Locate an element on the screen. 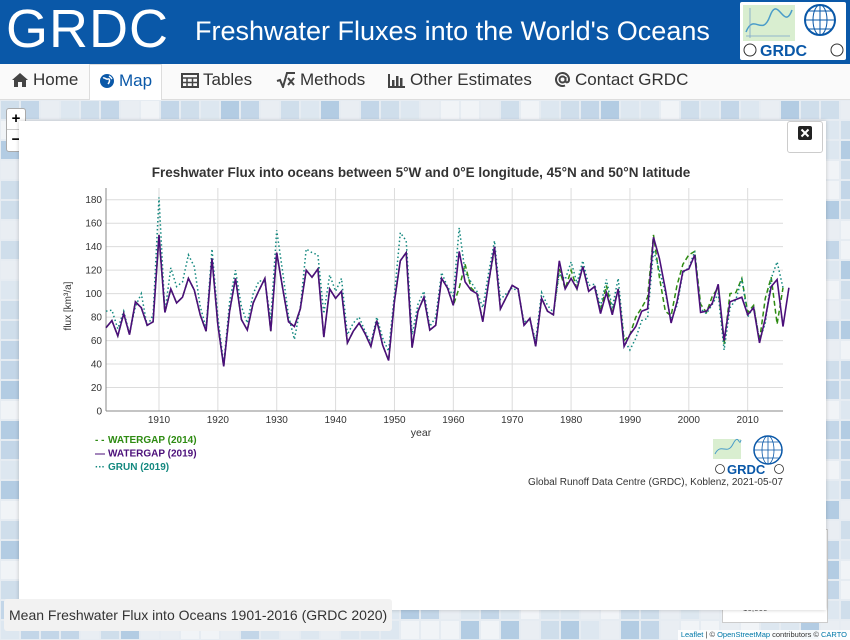 The width and height of the screenshot is (850, 640). carto-link: CARTO is located at coordinates (834, 634).